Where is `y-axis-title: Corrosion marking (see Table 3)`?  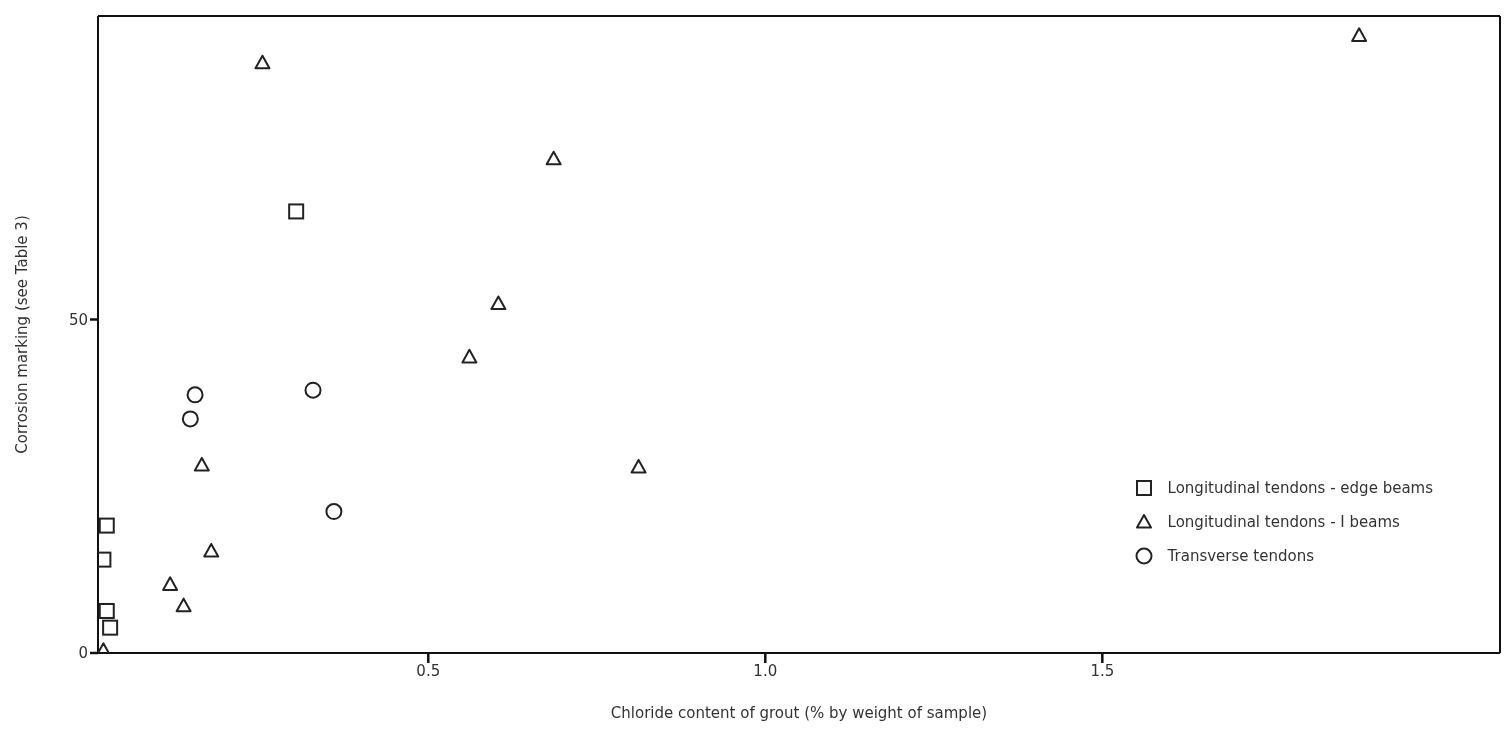
y-axis-title: Corrosion marking (see Table 3) is located at coordinates (22, 334).